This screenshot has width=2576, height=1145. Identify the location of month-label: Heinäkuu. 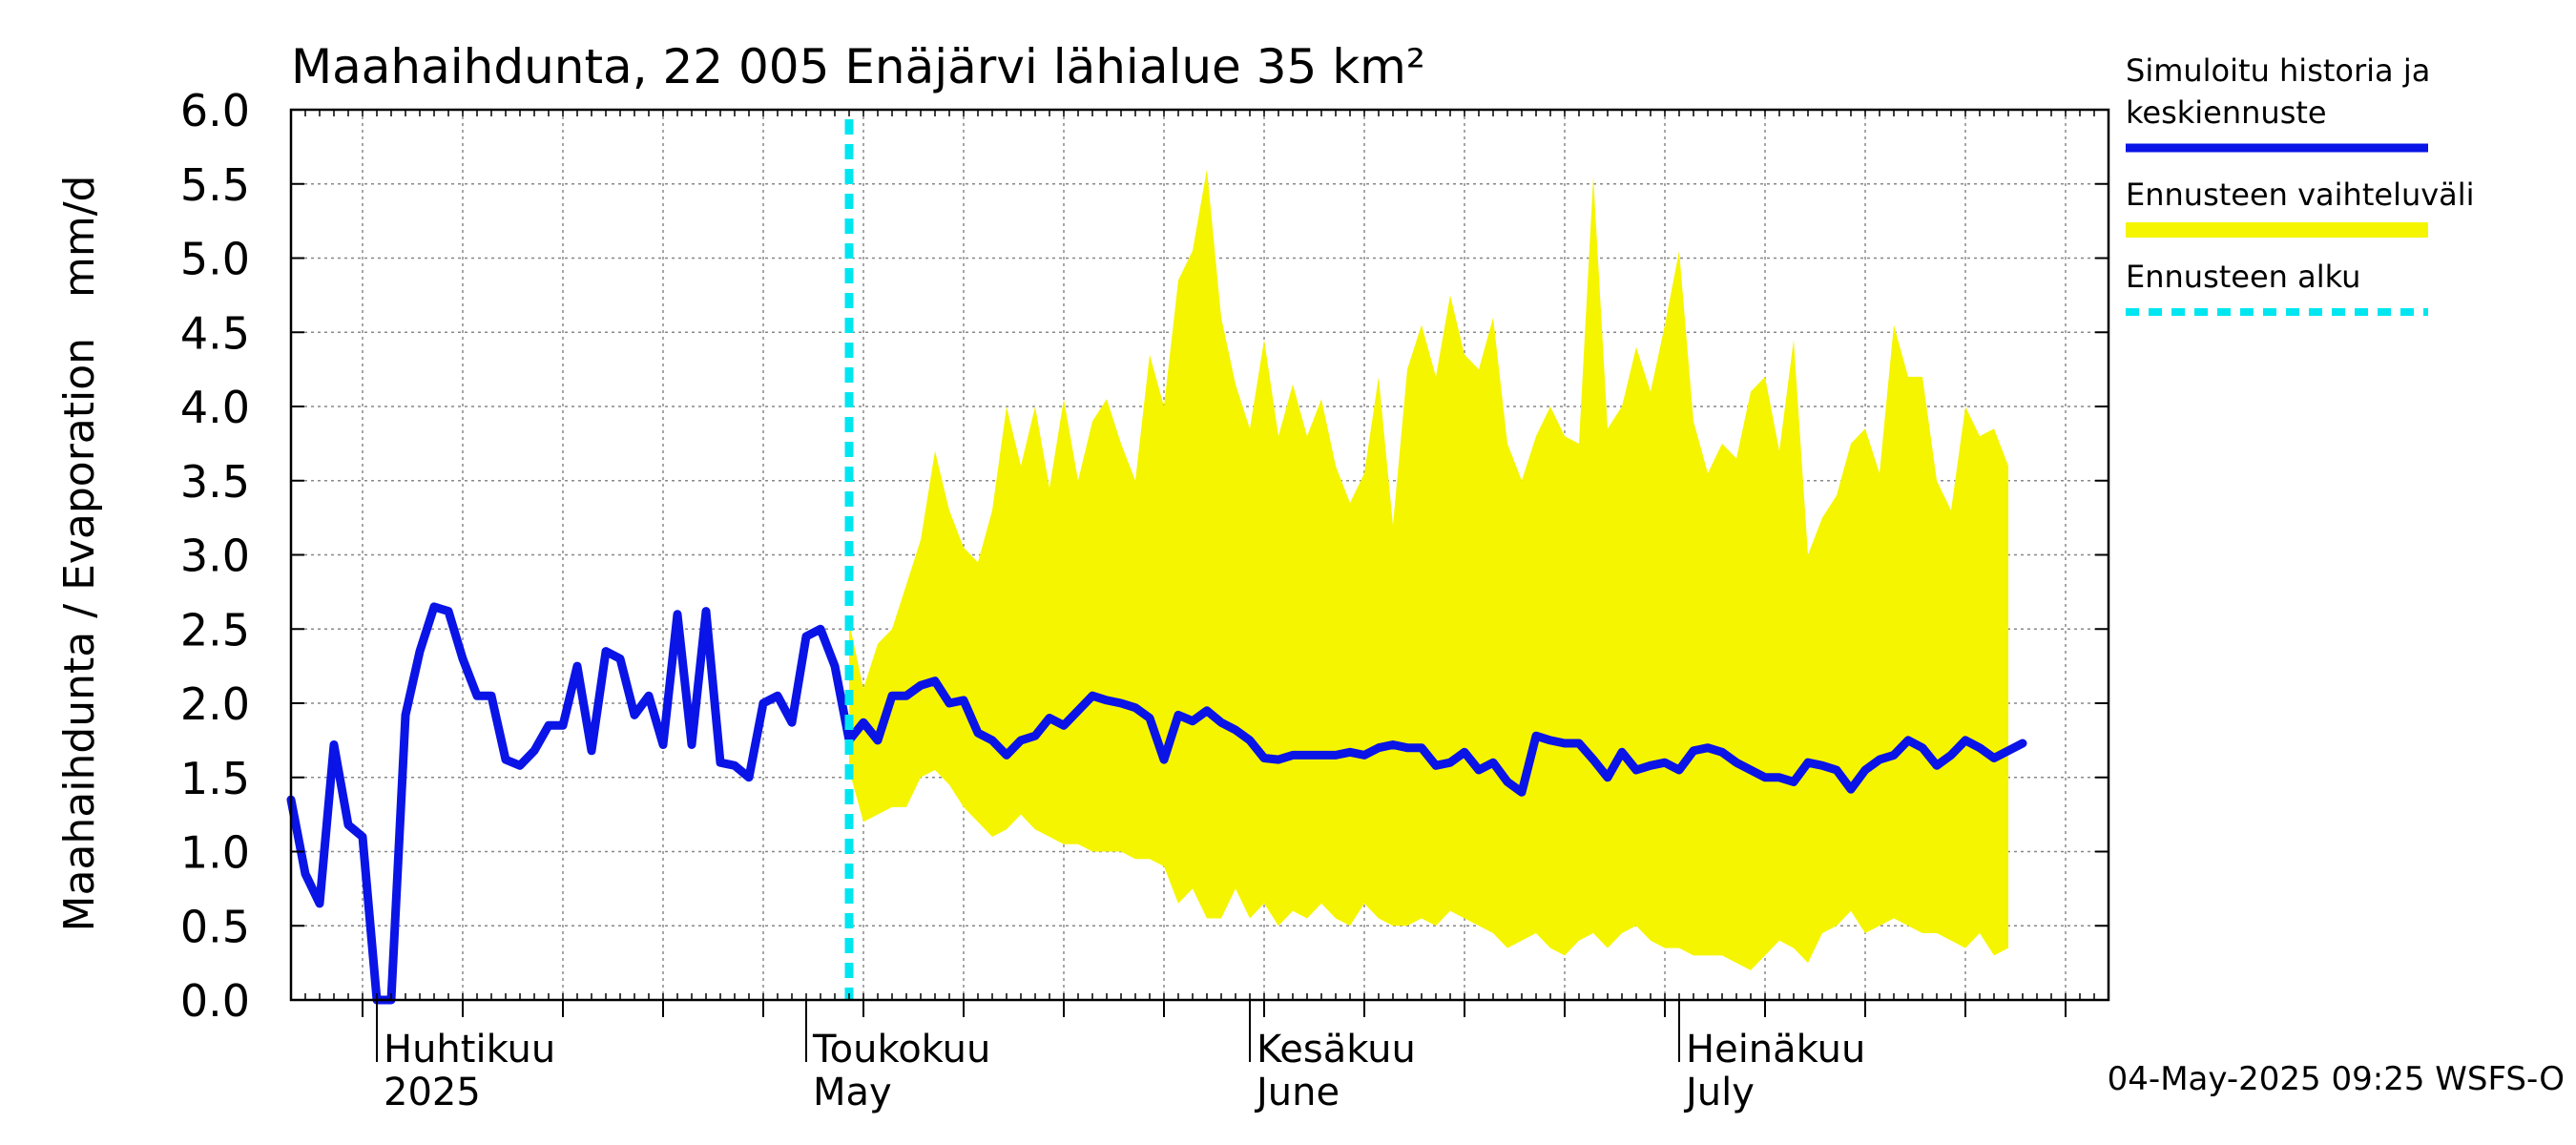
(1775, 1050).